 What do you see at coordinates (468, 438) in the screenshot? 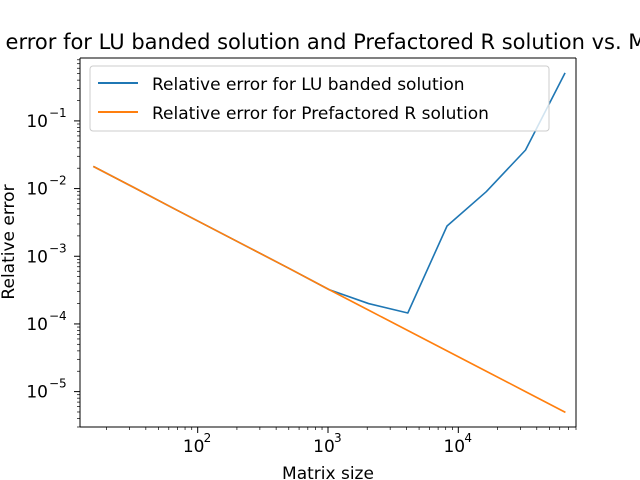
I see `x-tick-label-exponent: 4` at bounding box center [468, 438].